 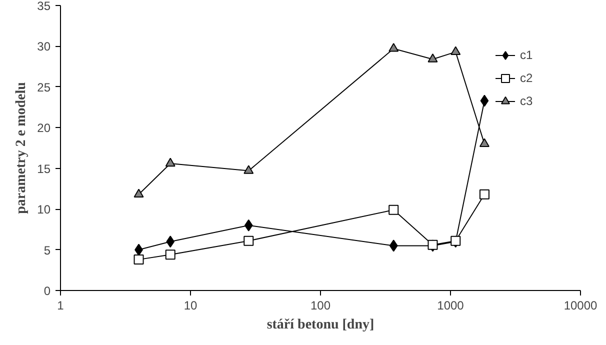 I want to click on legend-label: c3, so click(x=527, y=101).